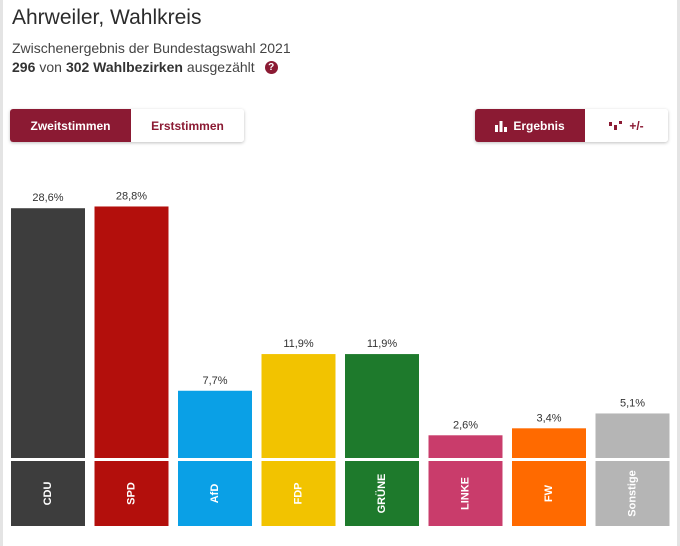  I want to click on diff-button: +/-, so click(626, 125).